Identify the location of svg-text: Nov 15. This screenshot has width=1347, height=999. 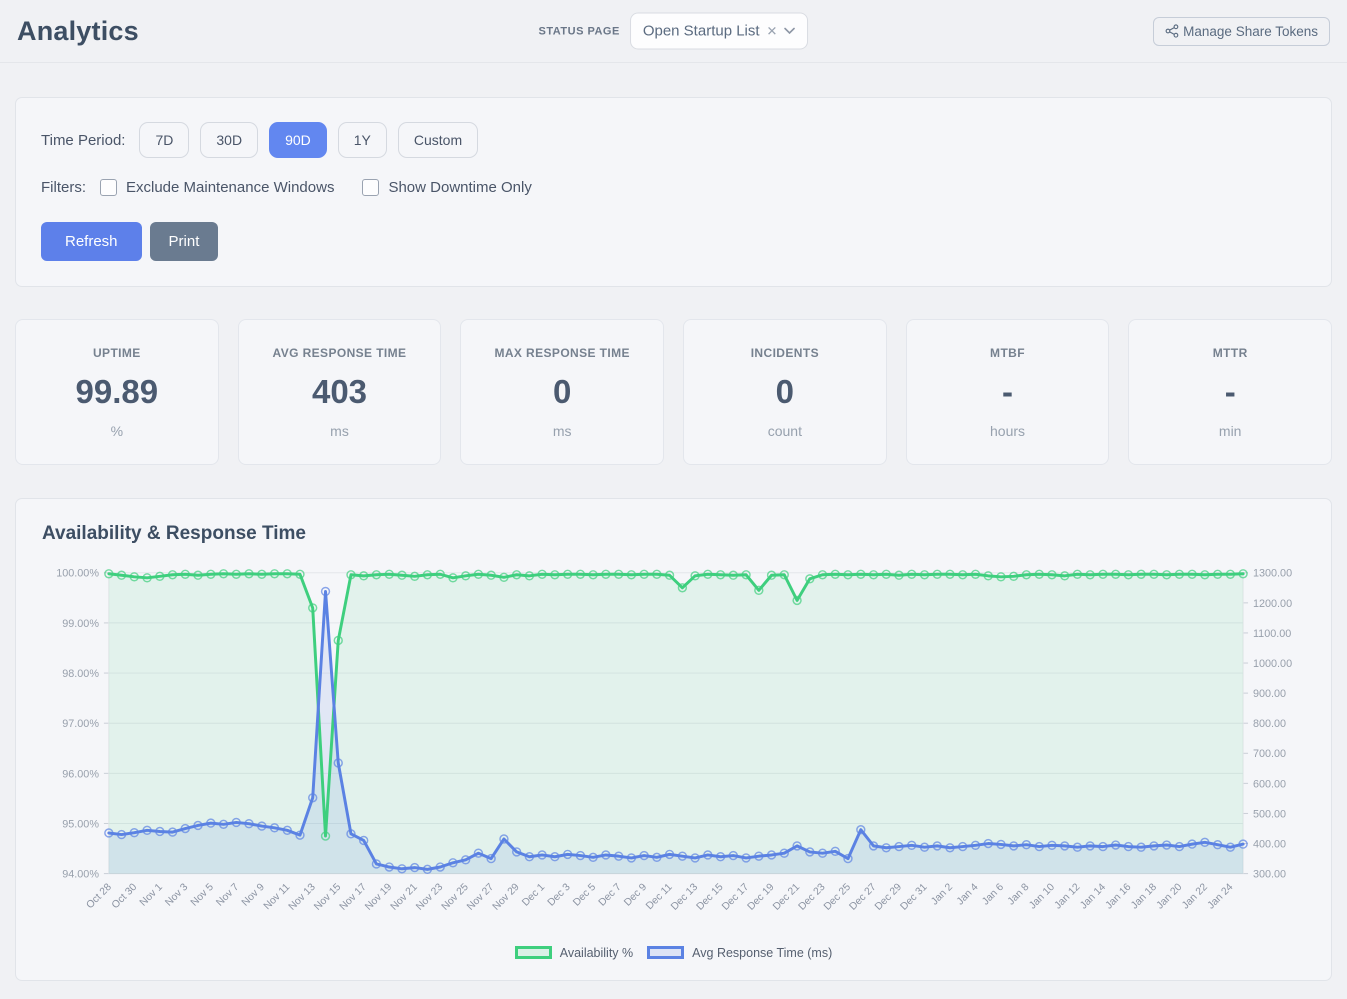
(327, 897).